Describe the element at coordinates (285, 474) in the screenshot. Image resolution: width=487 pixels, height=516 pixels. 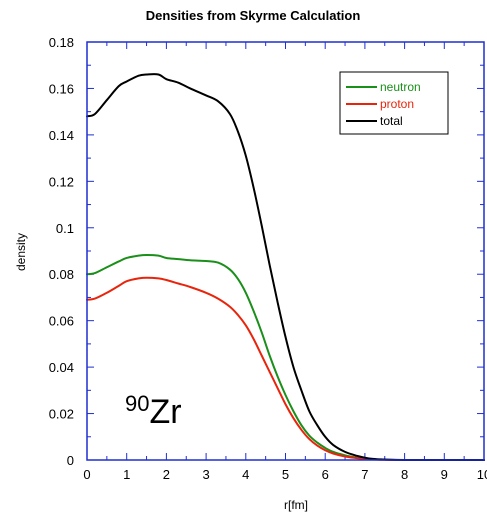
I see `x-tick-label: 5` at that location.